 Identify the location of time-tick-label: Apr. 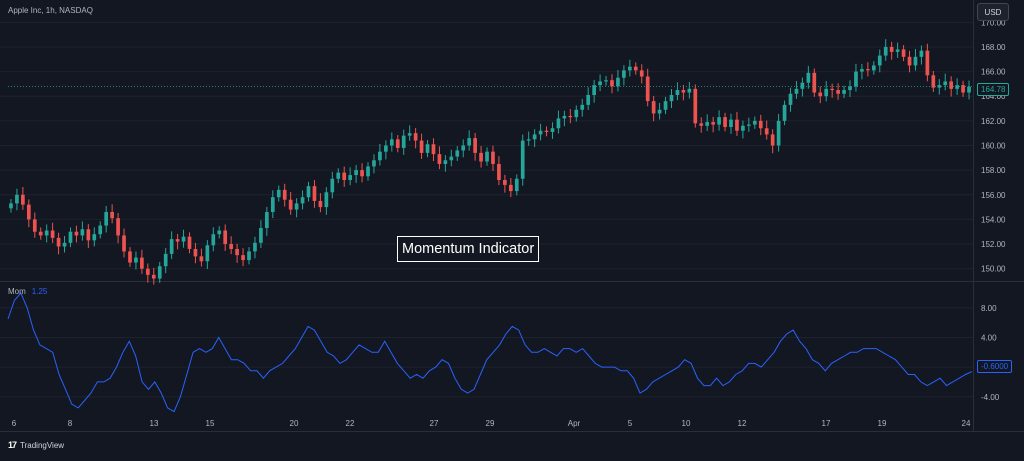
(574, 423).